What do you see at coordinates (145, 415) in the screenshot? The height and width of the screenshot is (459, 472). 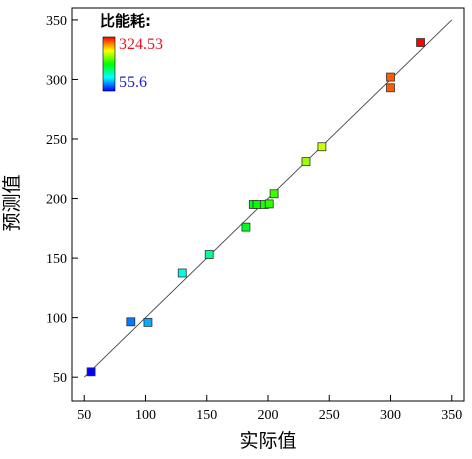 I see `x-tick-label: 100` at bounding box center [145, 415].